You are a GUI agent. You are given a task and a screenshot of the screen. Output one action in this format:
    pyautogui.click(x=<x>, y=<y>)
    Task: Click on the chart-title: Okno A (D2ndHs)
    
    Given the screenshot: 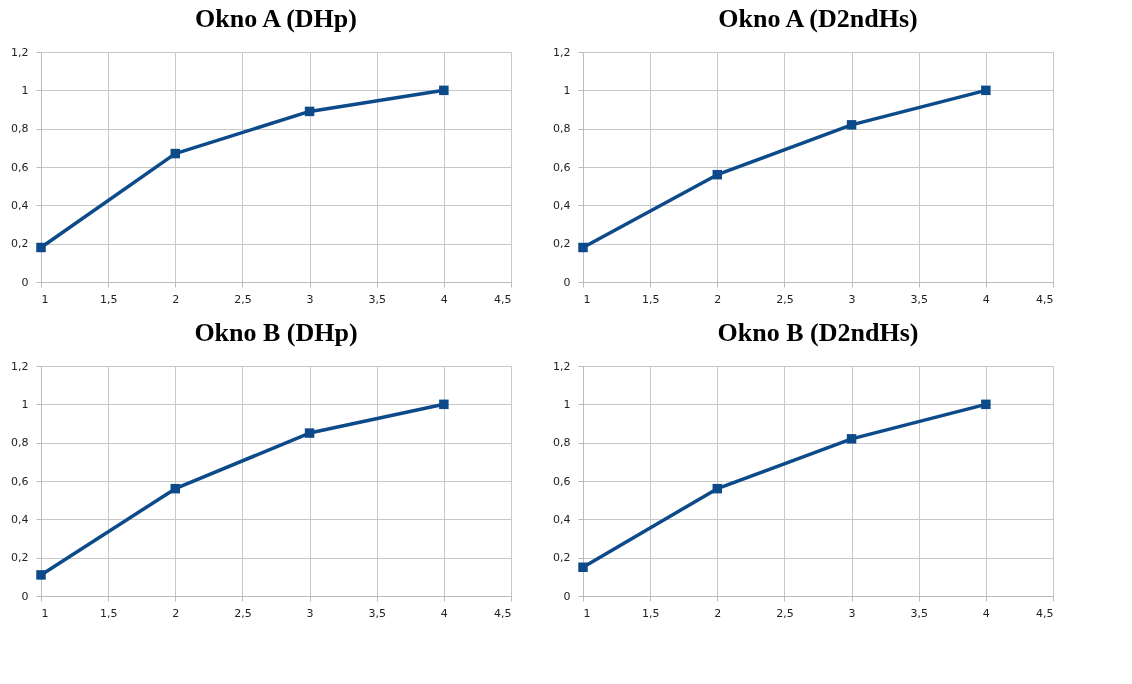 What is the action you would take?
    pyautogui.click(x=818, y=18)
    